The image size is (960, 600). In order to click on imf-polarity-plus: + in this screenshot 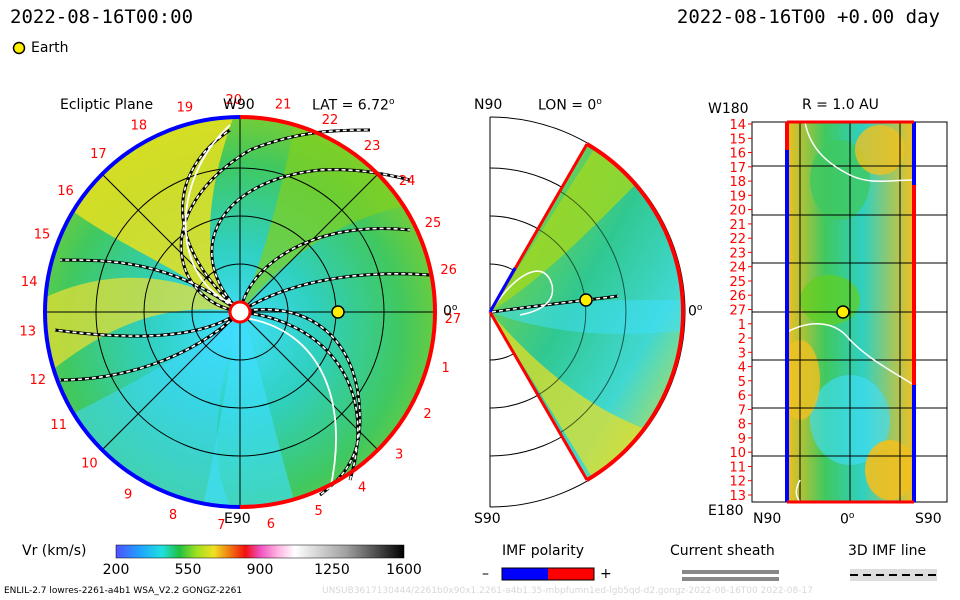, I will do `click(606, 574)`.